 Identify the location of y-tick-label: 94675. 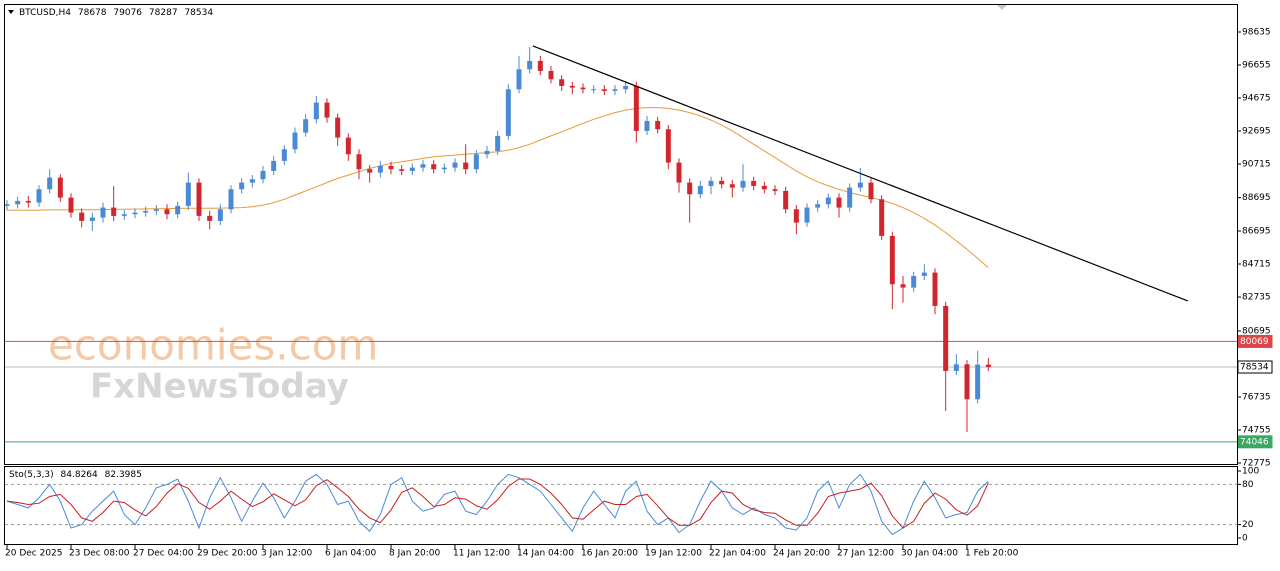
(1256, 99).